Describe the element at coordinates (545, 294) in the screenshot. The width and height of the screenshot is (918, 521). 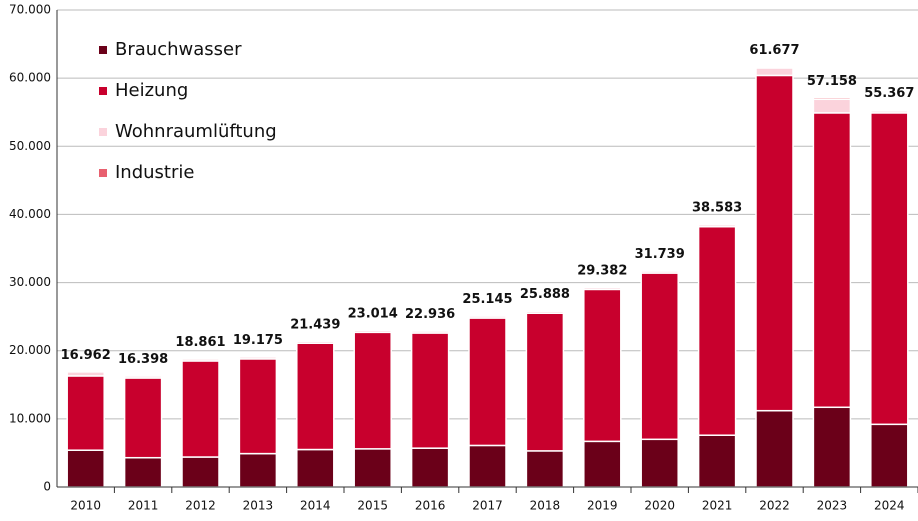
I see `total-label: 25.888` at that location.